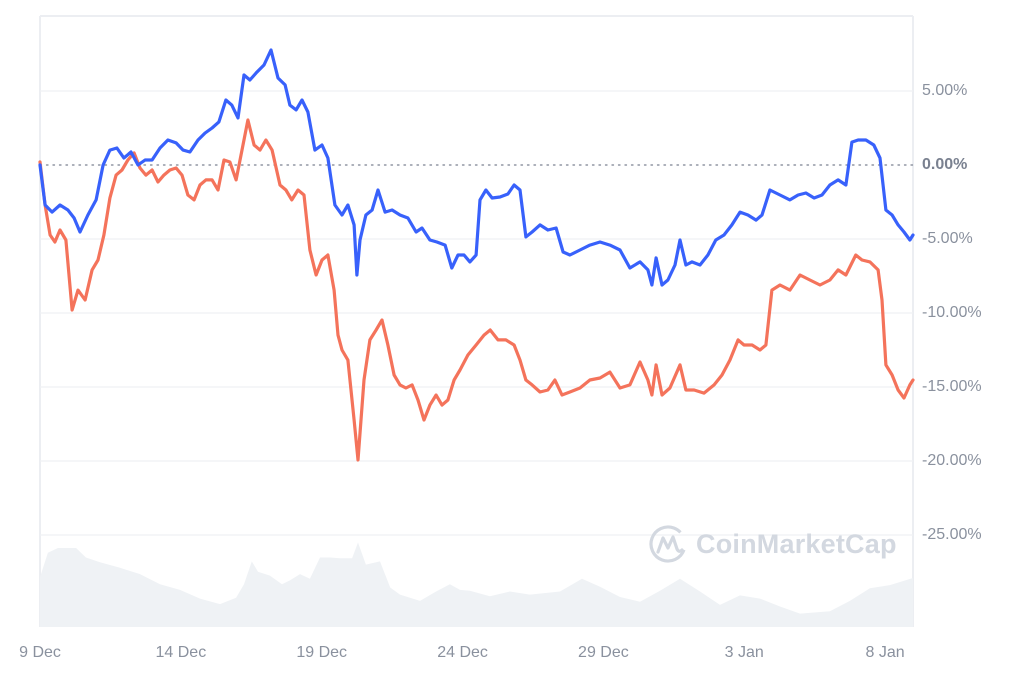 The height and width of the screenshot is (683, 1024). Describe the element at coordinates (945, 164) in the screenshot. I see `y-tick-label: 0.00%` at that location.